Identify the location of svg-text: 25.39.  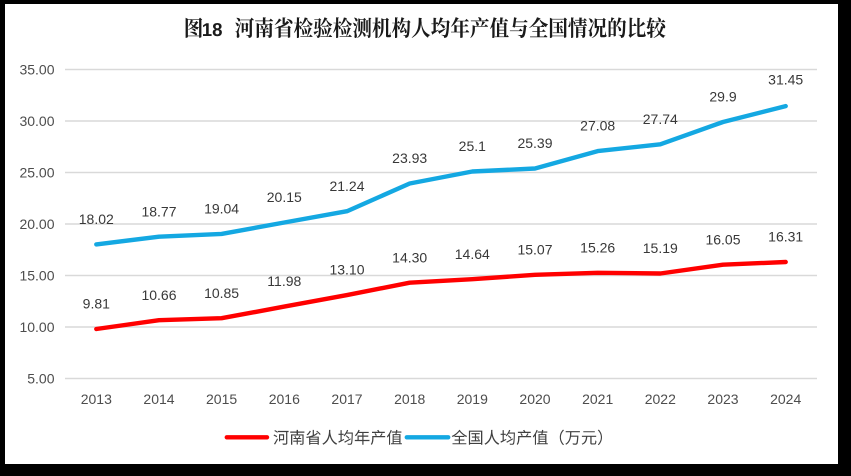
(534, 143).